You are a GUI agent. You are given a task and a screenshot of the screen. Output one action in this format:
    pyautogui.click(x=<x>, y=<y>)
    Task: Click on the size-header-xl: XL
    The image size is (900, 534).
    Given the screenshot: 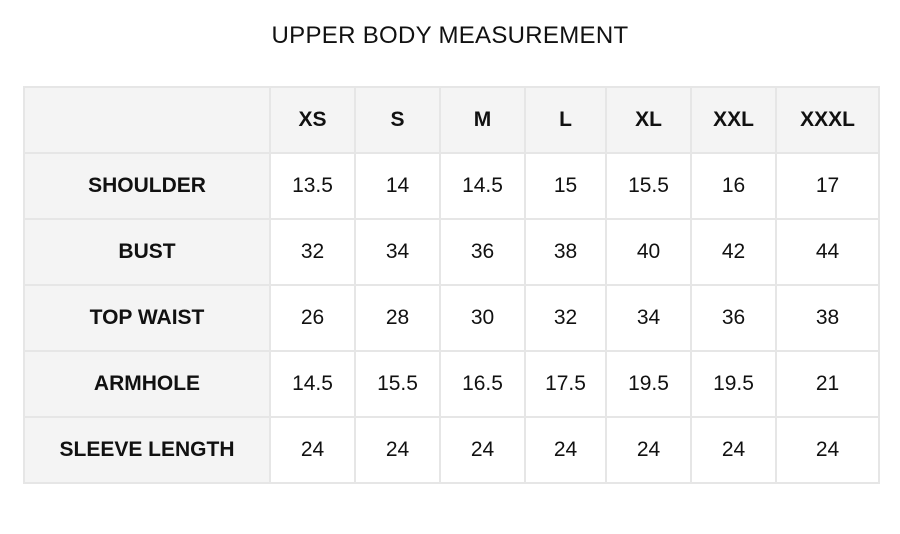 What is the action you would take?
    pyautogui.click(x=648, y=120)
    